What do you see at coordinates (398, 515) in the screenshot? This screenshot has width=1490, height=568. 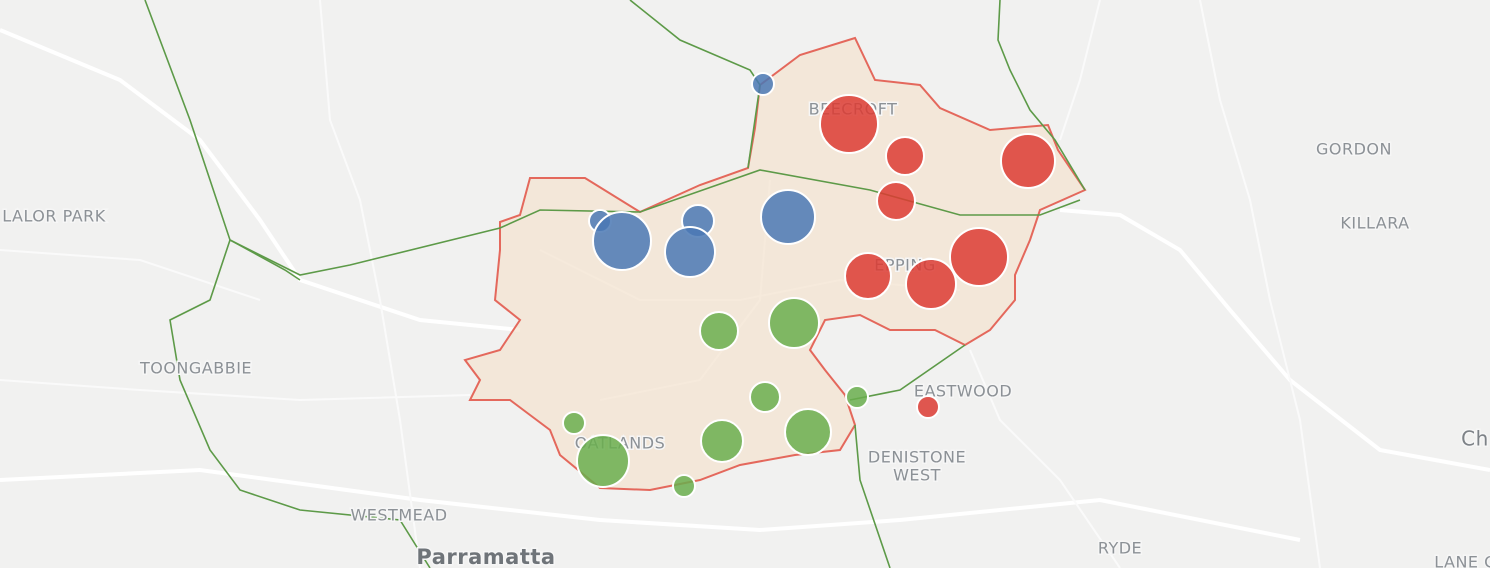 I see `place-label: WESTMEAD` at bounding box center [398, 515].